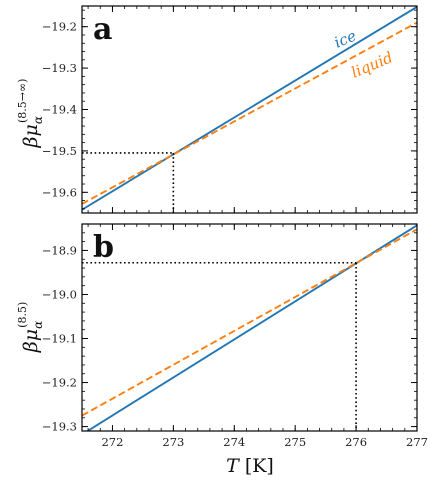  I want to click on x-axis-symbol: T, so click(233, 466).